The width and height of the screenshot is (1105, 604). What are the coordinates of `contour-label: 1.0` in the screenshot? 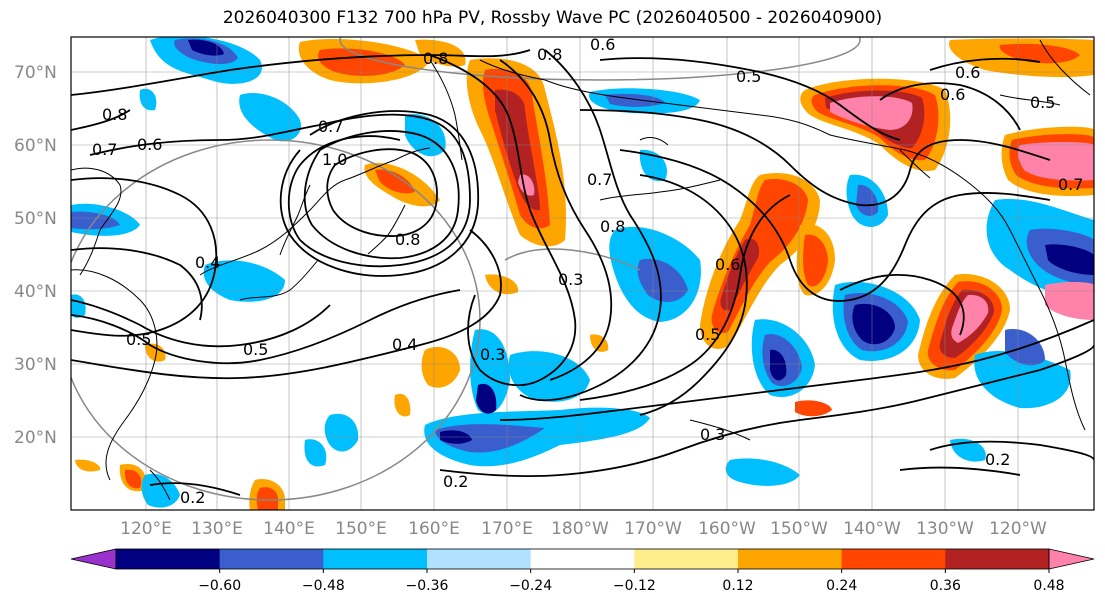 It's located at (334, 159).